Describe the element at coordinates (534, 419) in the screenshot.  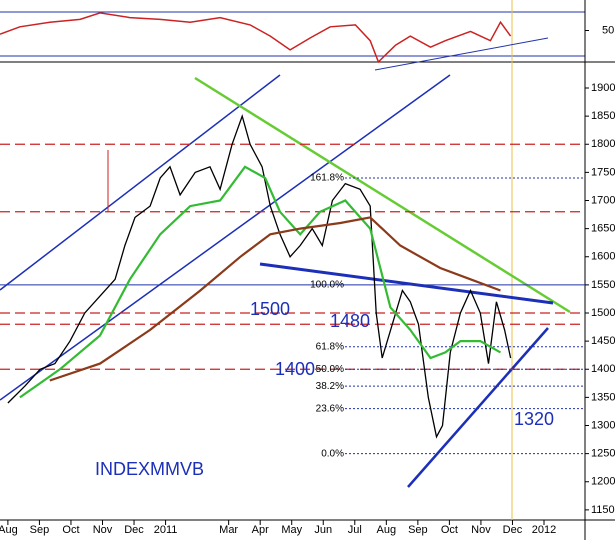
I see `annotation: 1320` at that location.